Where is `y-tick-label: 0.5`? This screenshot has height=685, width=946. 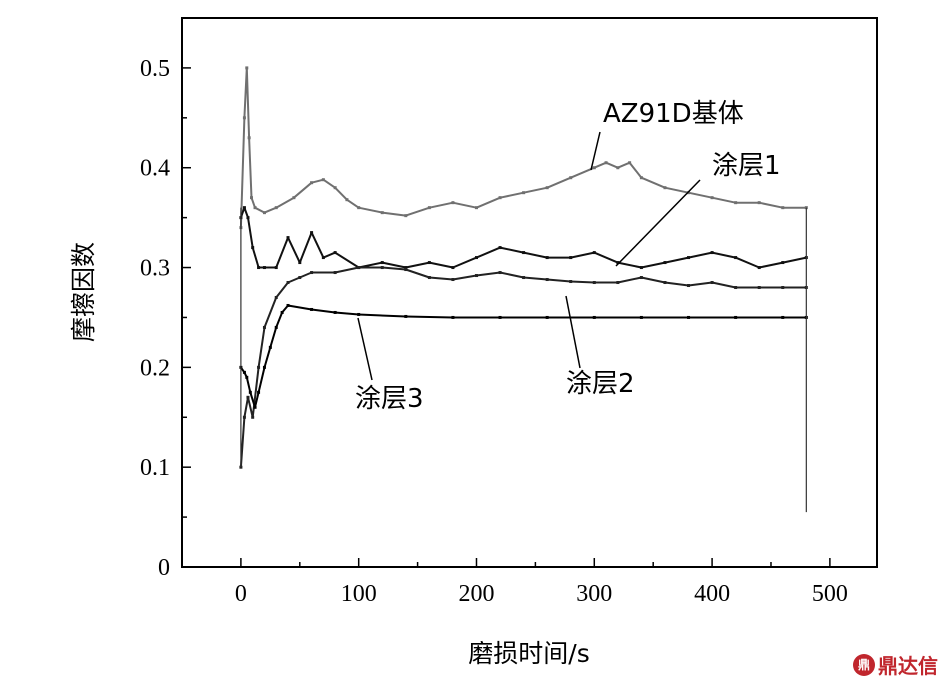
y-tick-label: 0.5 is located at coordinates (155, 69).